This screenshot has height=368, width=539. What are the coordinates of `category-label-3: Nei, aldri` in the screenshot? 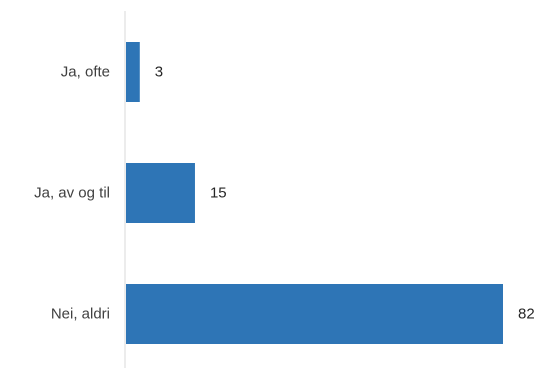 It's located at (80, 314).